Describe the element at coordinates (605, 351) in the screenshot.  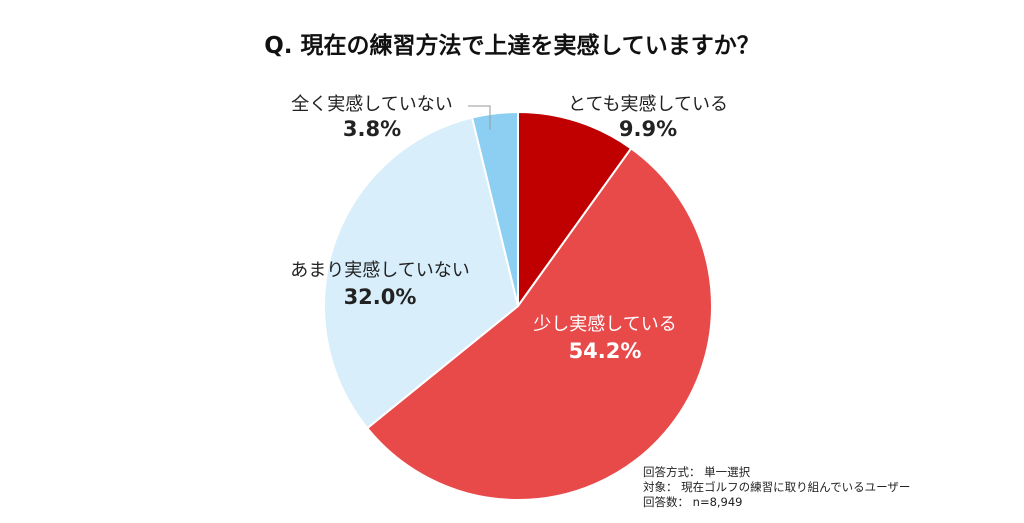
I see `slice-value-label: 54.2%` at that location.